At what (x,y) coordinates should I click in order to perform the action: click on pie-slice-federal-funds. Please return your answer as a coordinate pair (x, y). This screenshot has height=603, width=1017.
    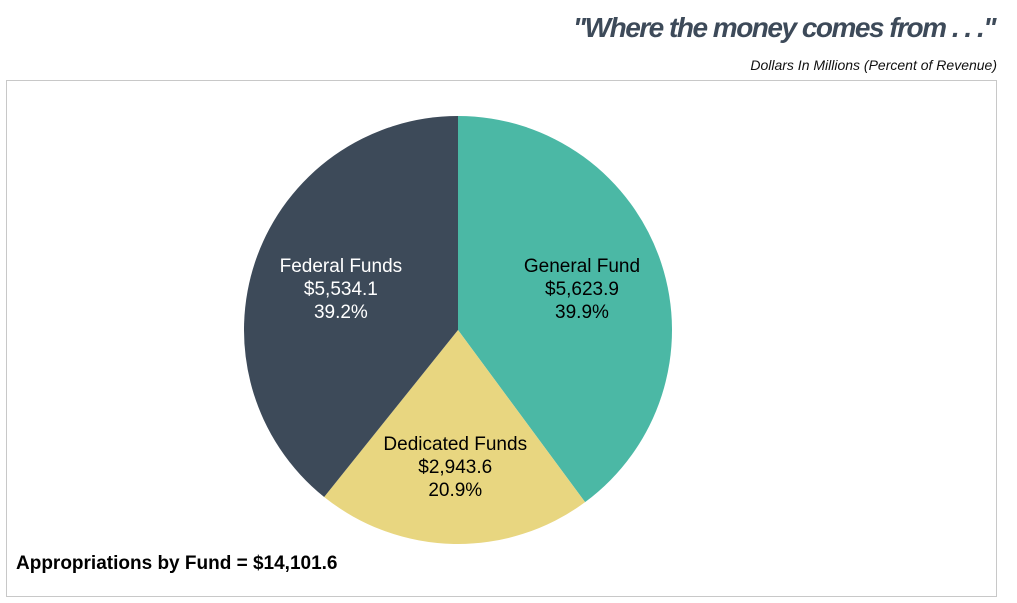
    Looking at the image, I should click on (351, 306).